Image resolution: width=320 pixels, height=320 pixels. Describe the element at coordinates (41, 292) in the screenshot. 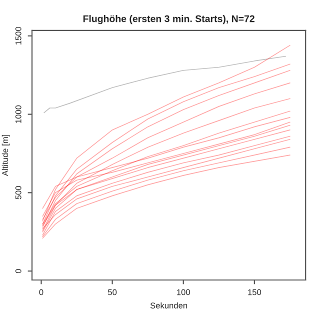

I see `x-tick-label: 0` at that location.